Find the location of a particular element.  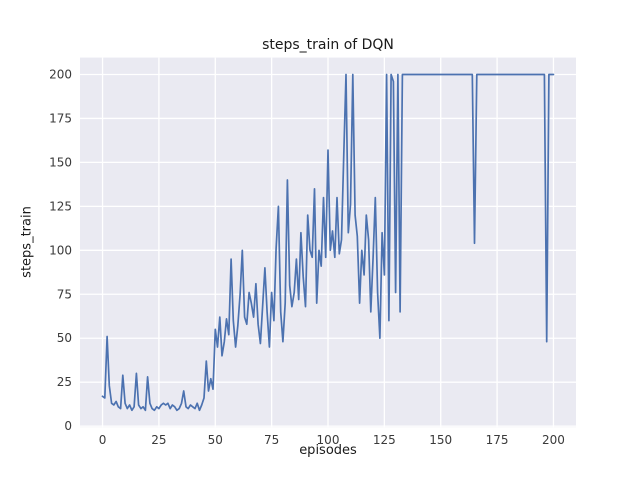

x-tick-label: 75 is located at coordinates (271, 440).